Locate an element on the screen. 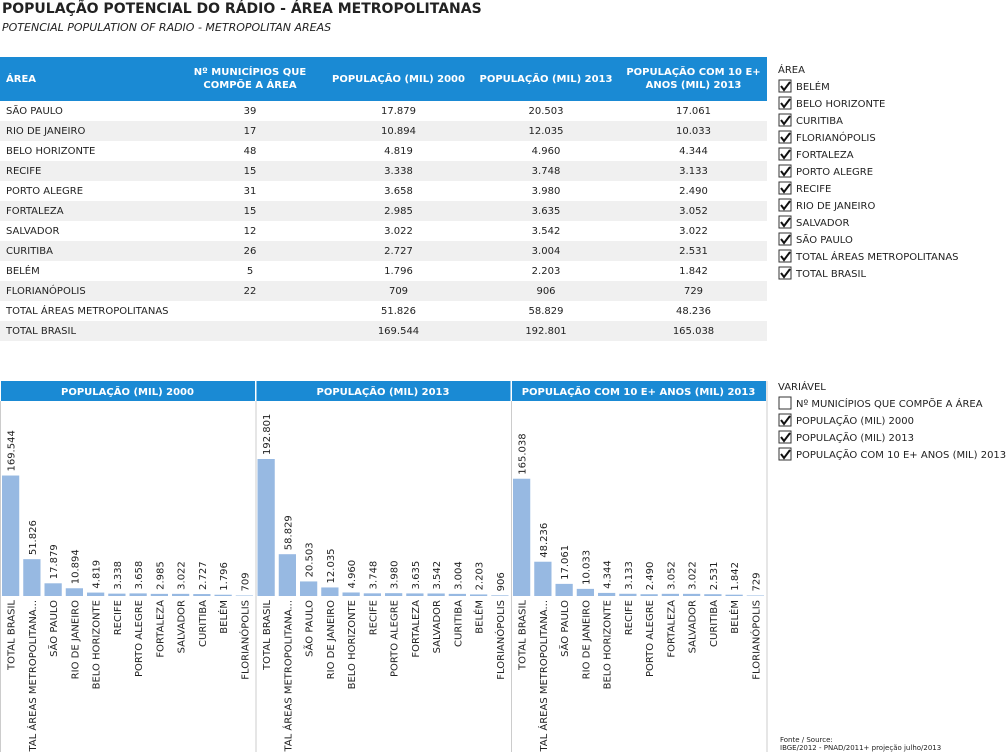  category-label: FORTALEZA is located at coordinates (160, 629).